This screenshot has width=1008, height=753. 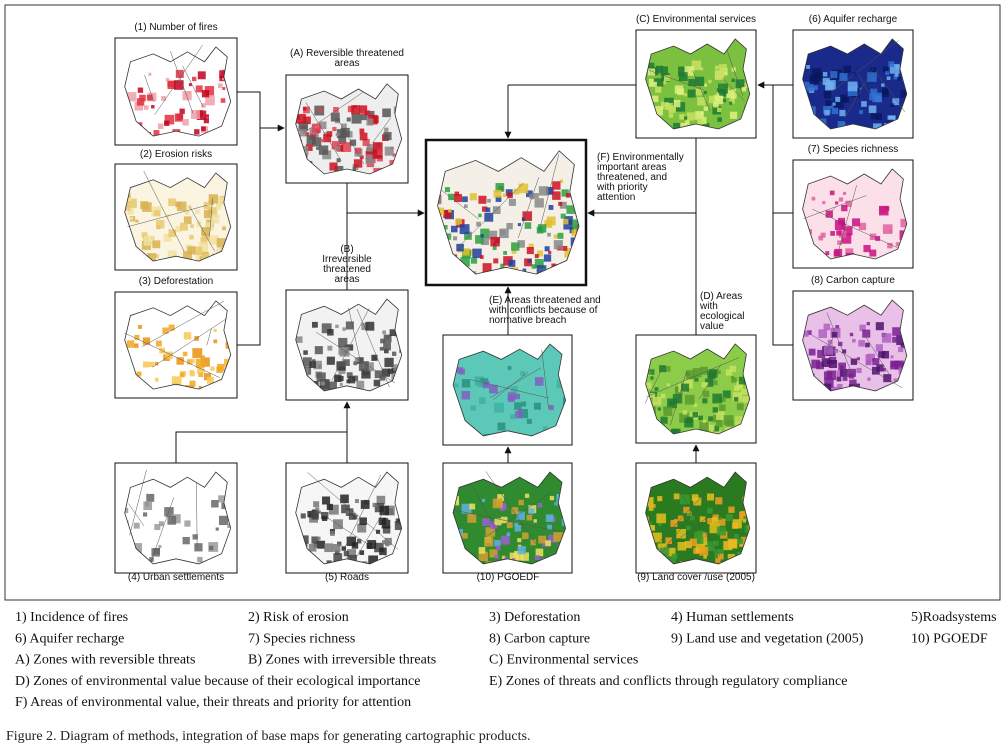 I want to click on node-label: (7) Species richness, so click(x=853, y=149).